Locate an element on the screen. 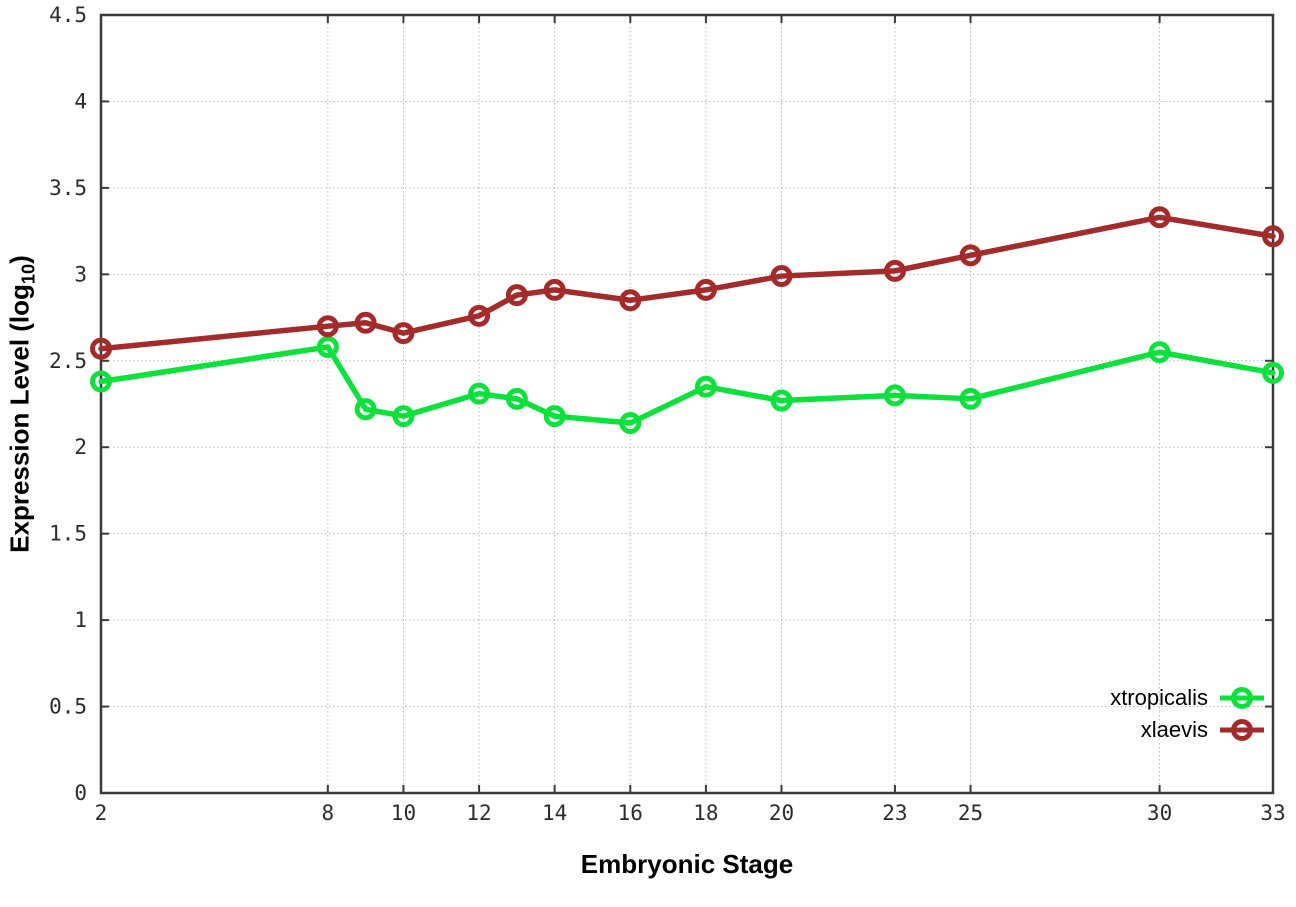 This screenshot has height=907, width=1296. legend-label-xlaevis: xlaevis is located at coordinates (1174, 729).